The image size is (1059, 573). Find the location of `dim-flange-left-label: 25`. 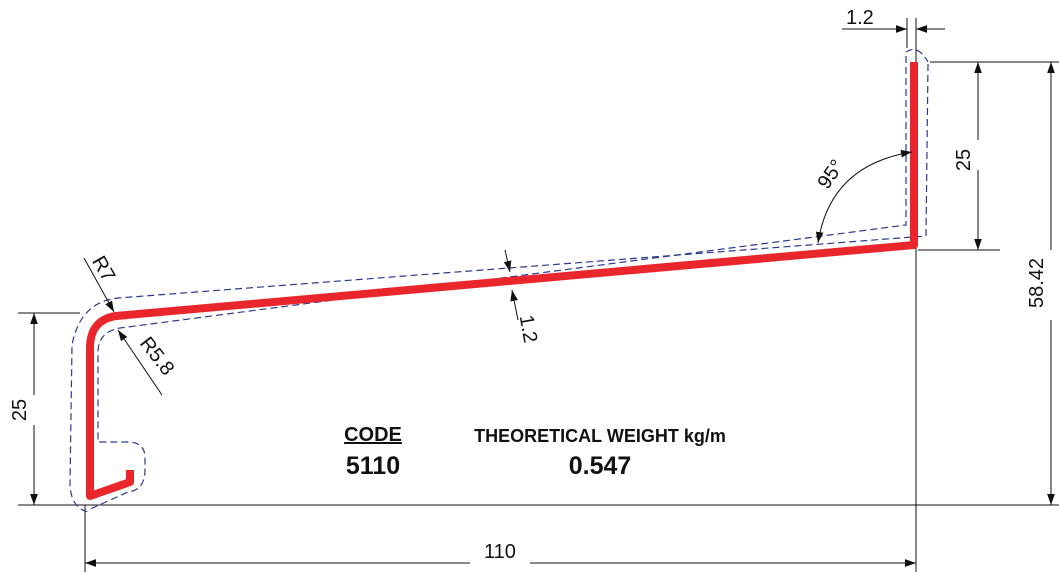

dim-flange-left-label: 25 is located at coordinates (20, 410).